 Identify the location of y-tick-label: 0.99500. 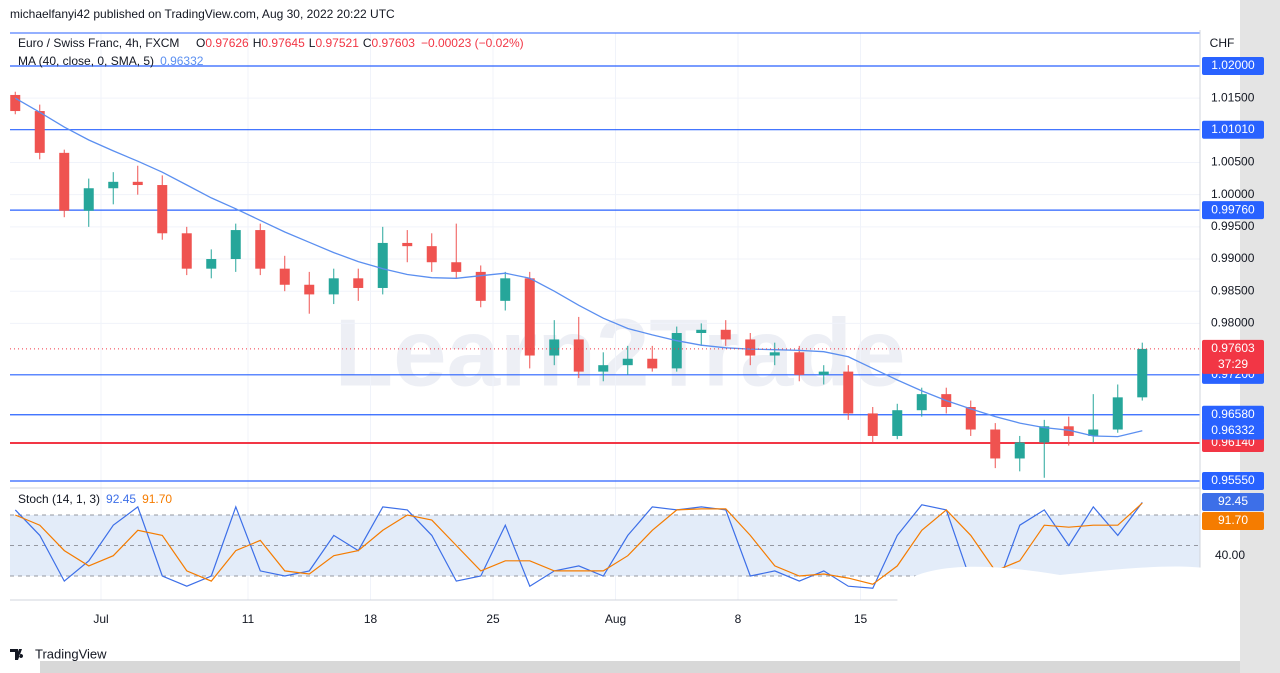
(1233, 226).